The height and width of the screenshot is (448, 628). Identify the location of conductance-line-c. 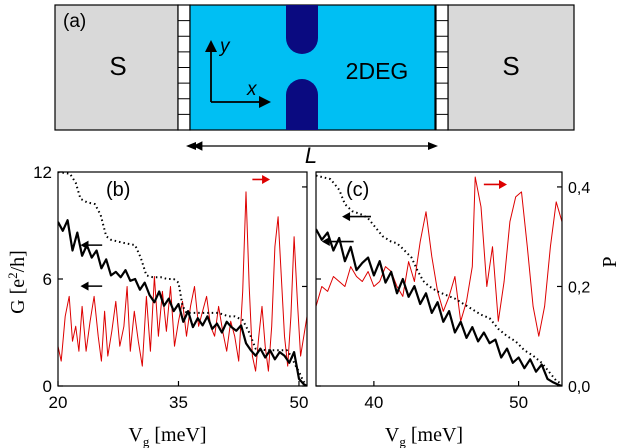
(439, 307).